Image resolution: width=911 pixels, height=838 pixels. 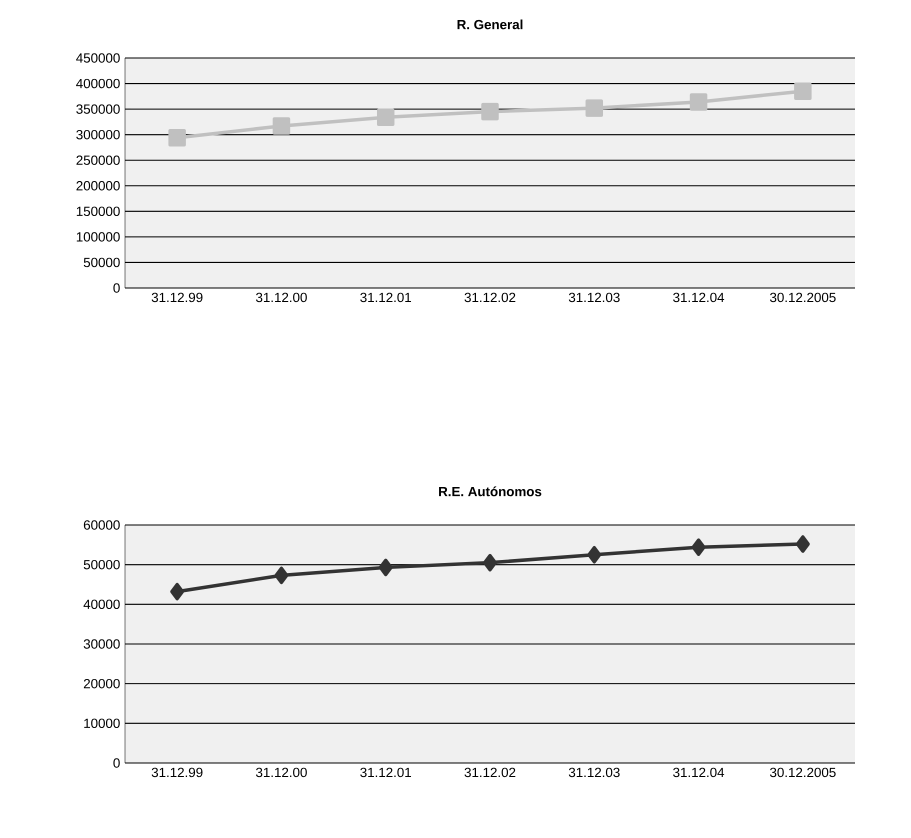 I want to click on y-tick-label: 250000, so click(x=98, y=160).